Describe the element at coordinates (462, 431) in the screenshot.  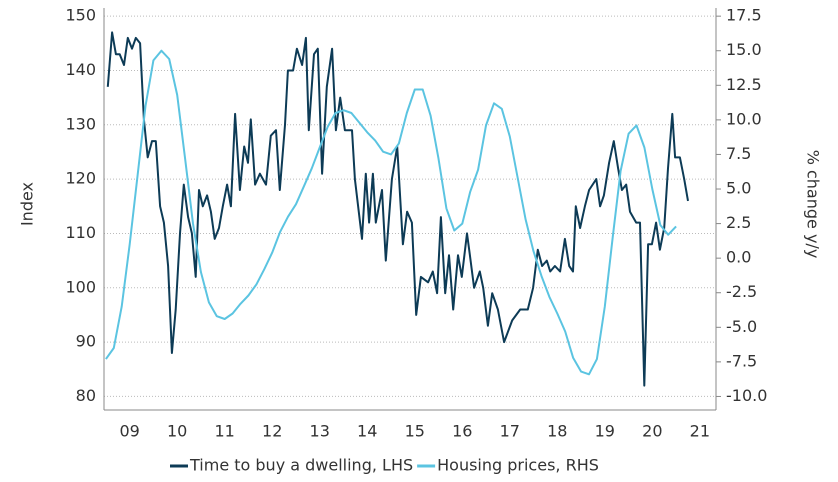
I see `x-tick-label: 16` at that location.